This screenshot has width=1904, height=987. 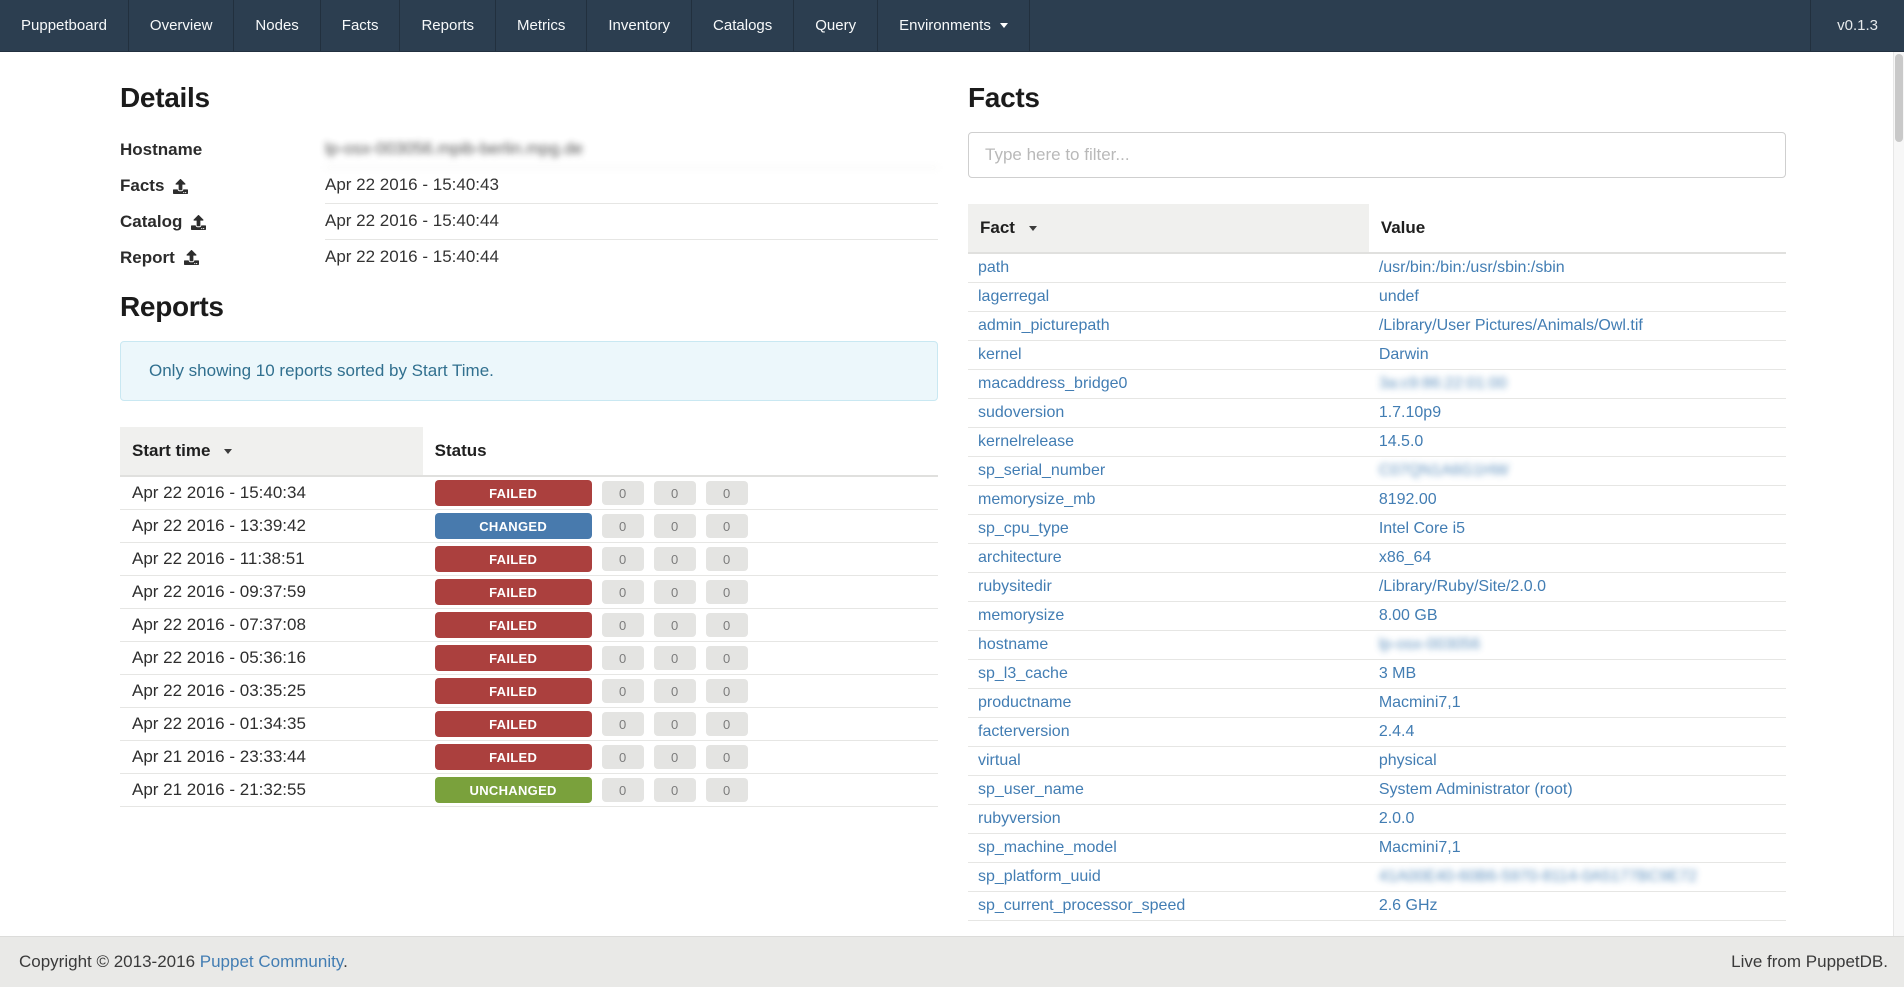 I want to click on fact-name-link: lagerregal, so click(x=1014, y=296).